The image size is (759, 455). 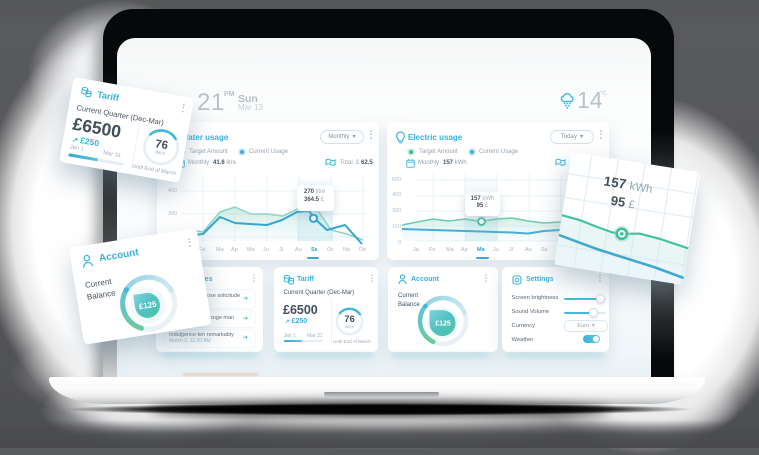 What do you see at coordinates (416, 249) in the screenshot?
I see `svg-text: Ja` at bounding box center [416, 249].